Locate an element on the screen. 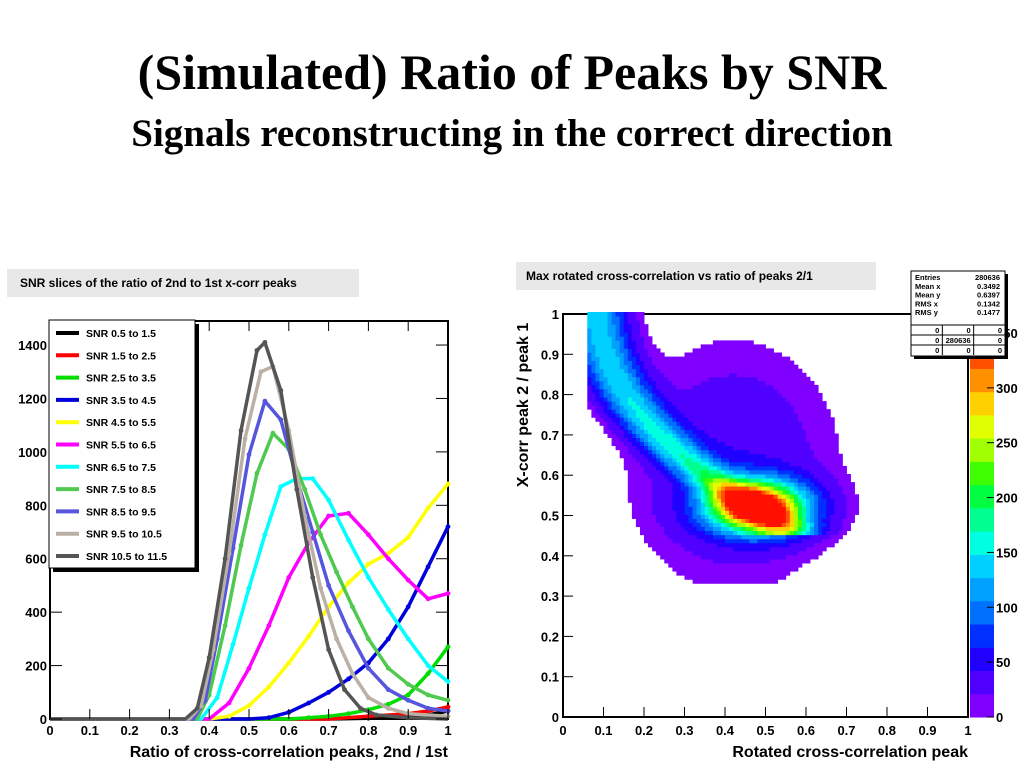 Image resolution: width=1024 pixels, height=768 pixels. y-tick-label: 0.7 is located at coordinates (550, 435).